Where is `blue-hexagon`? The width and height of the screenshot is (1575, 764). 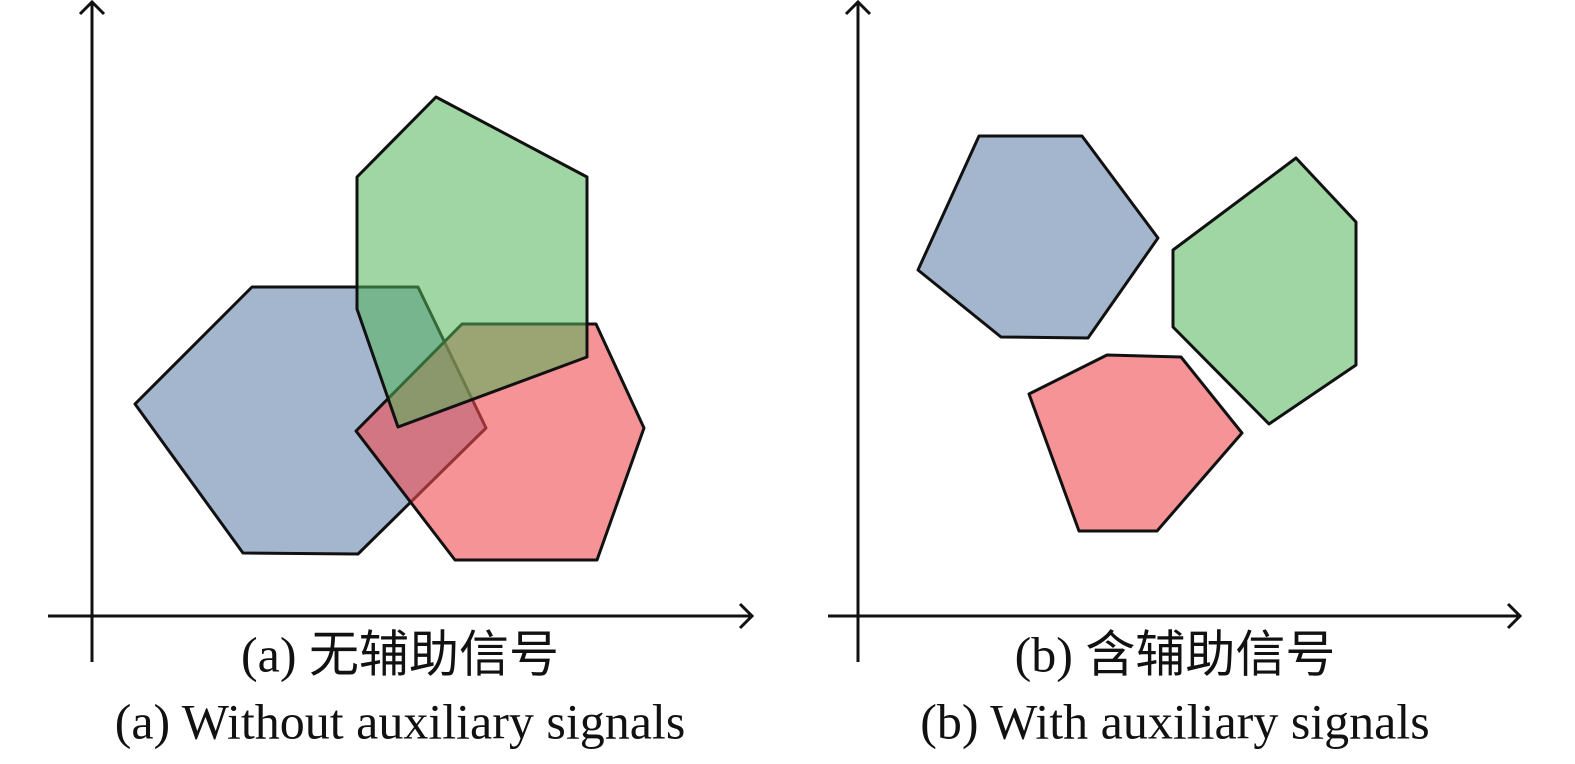
blue-hexagon is located at coordinates (1038, 237).